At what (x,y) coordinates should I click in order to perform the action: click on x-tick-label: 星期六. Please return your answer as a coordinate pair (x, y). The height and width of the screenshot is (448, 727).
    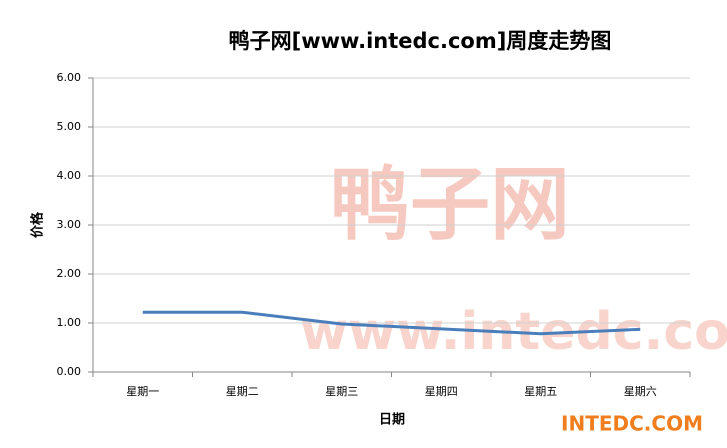
    Looking at the image, I should click on (640, 391).